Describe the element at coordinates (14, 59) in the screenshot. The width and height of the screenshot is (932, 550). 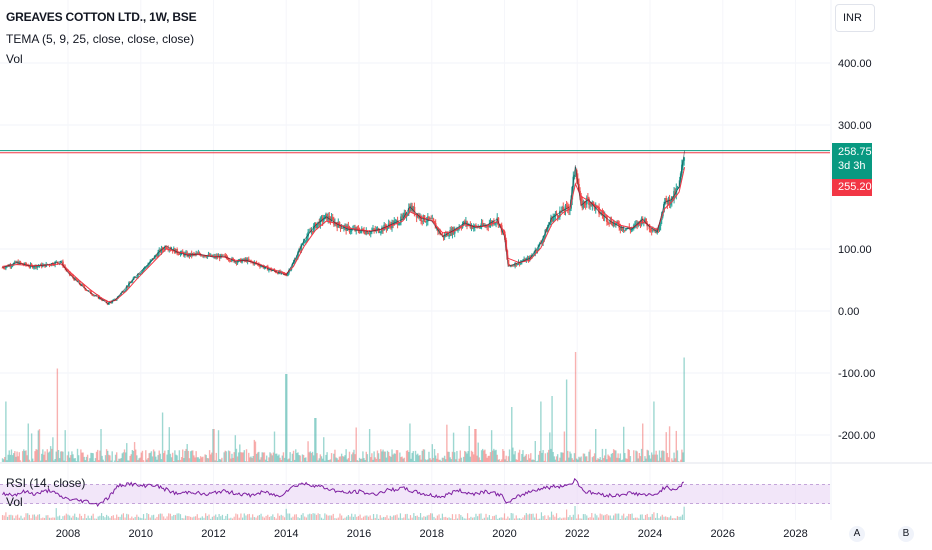
I see `volume-legend: Vol` at that location.